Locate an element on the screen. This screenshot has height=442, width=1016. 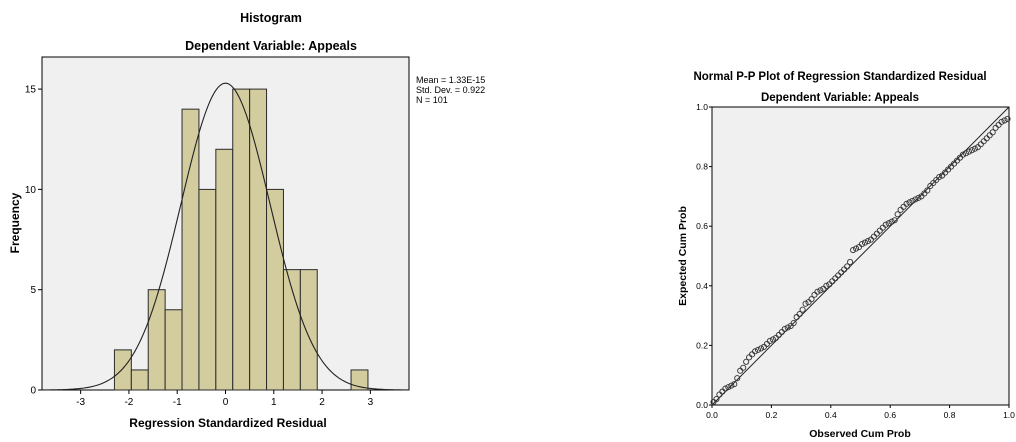
x-tick-label: 0.2 is located at coordinates (771, 415).